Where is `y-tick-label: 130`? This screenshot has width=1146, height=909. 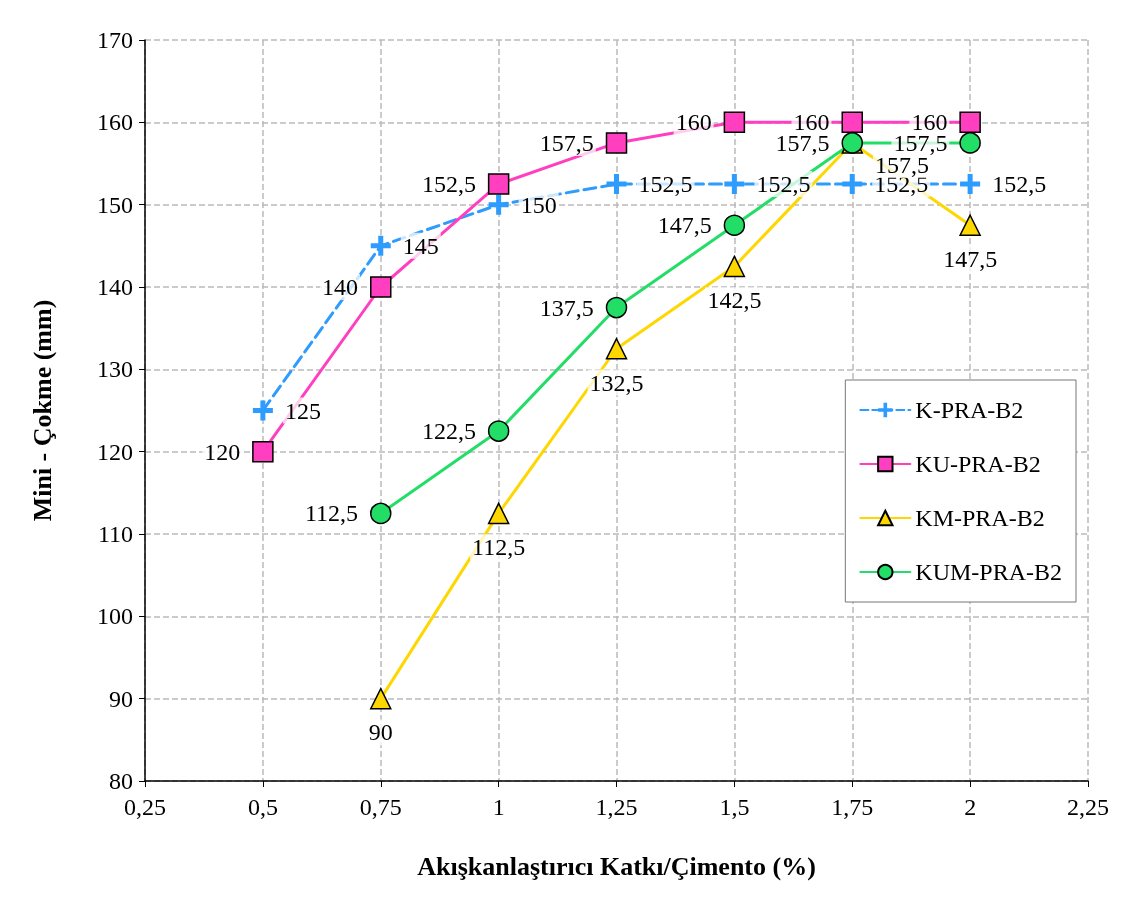 y-tick-label: 130 is located at coordinates (115, 369).